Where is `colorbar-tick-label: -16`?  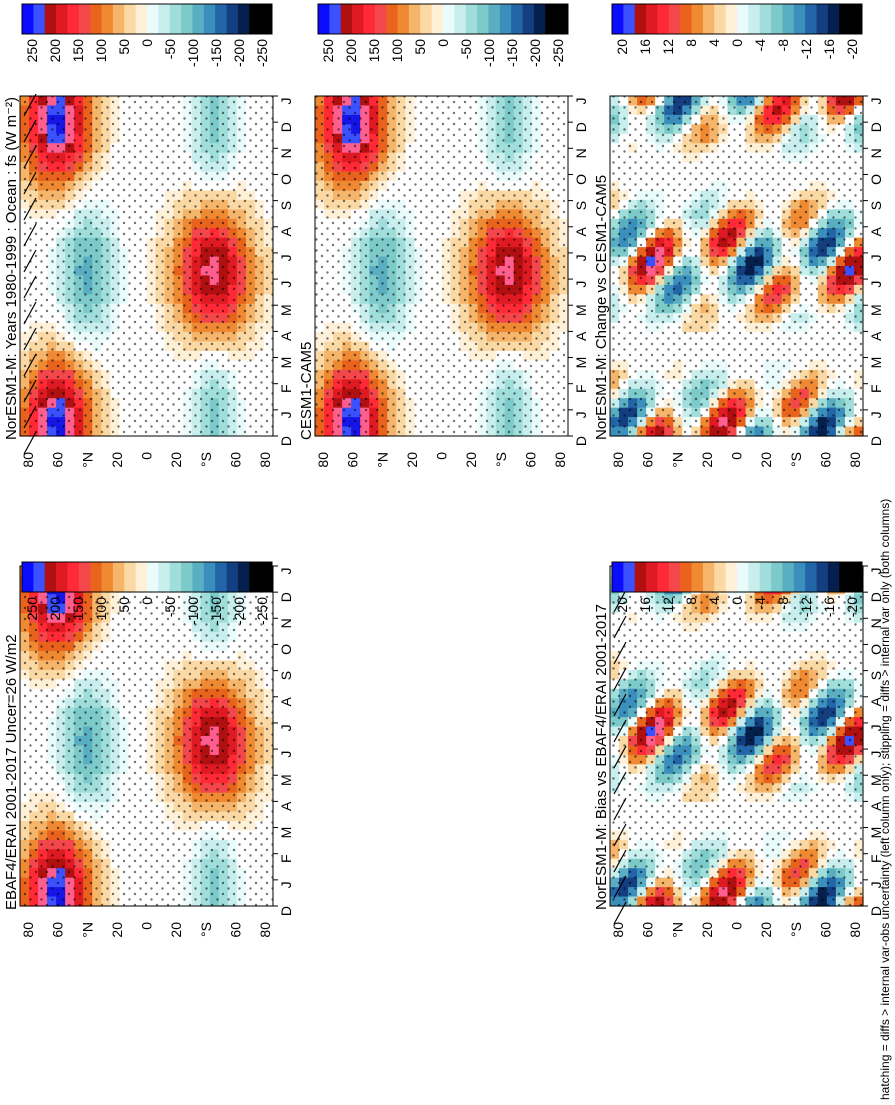
colorbar-tick-label: -16 is located at coordinates (829, 49).